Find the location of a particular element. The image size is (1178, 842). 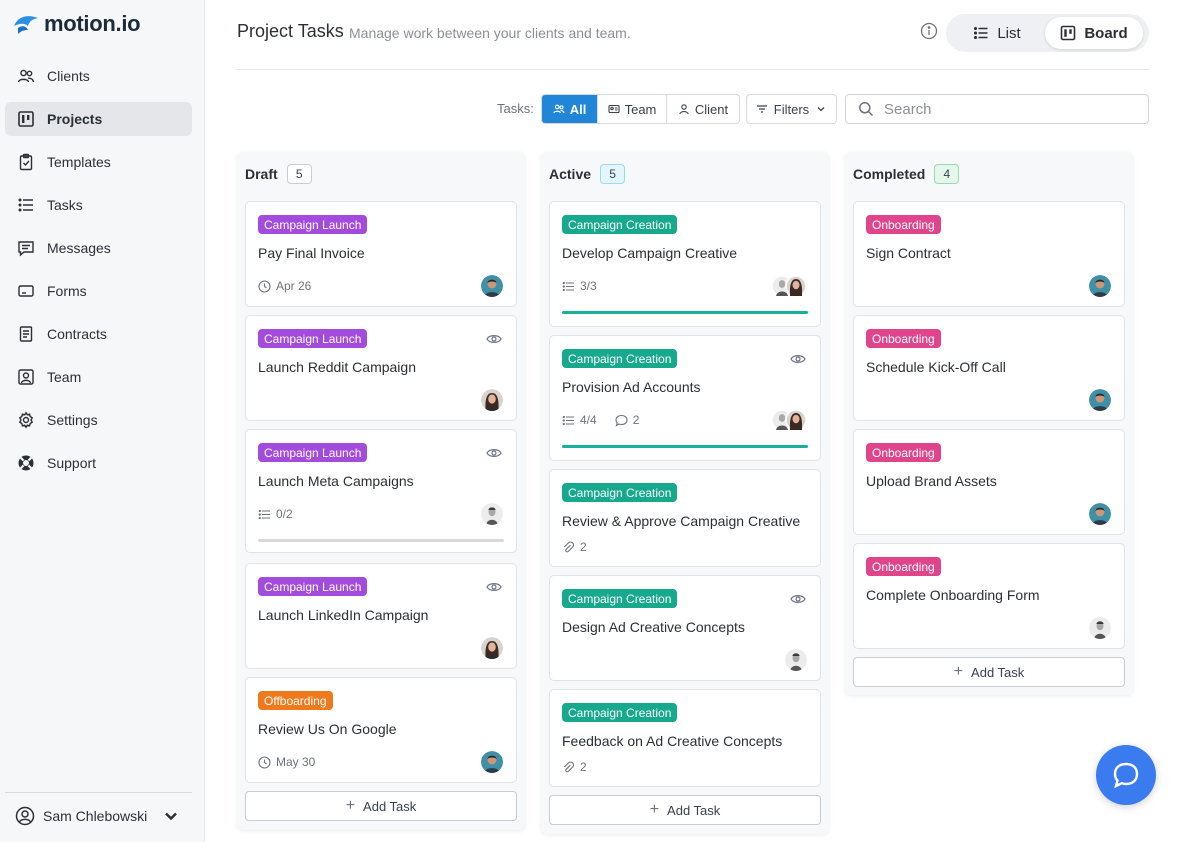

sidebar-item-label: Team is located at coordinates (64, 377).